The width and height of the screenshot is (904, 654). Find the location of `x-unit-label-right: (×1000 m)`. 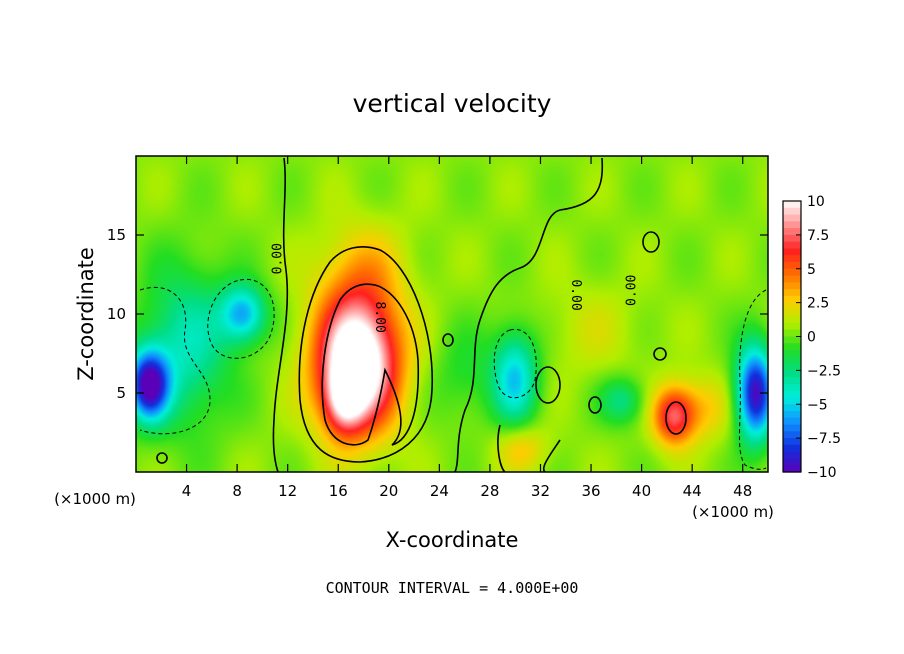

x-unit-label-right: (×1000 m) is located at coordinates (733, 512).